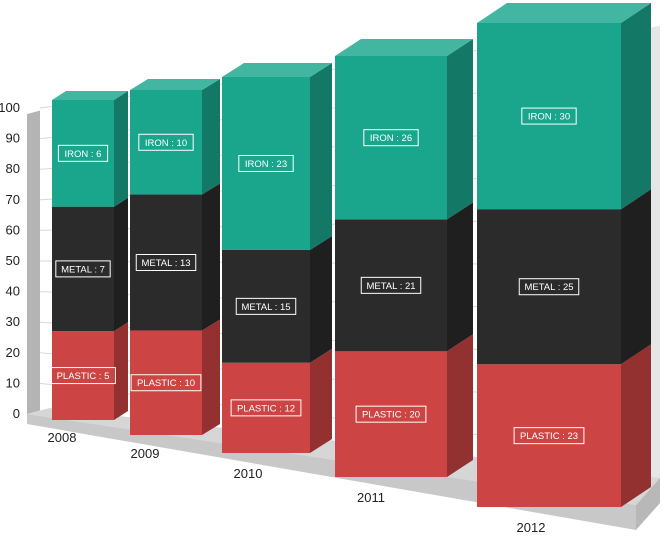 Image resolution: width=669 pixels, height=541 pixels. I want to click on bar-segment-plastic-2009, so click(166, 382).